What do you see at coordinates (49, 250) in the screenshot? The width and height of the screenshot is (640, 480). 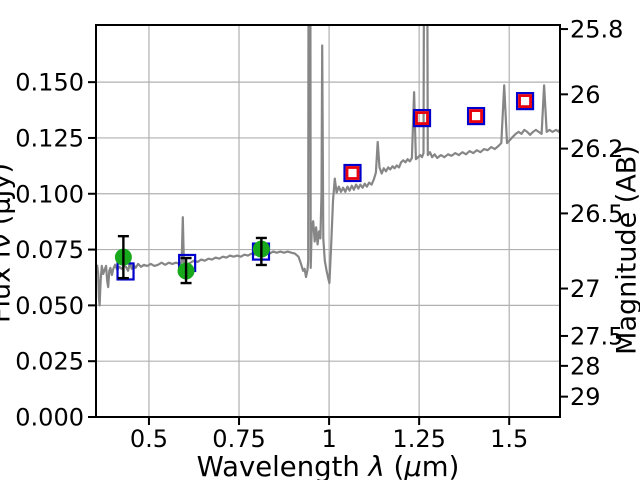 I see `y-tick-label-left: 0.075` at bounding box center [49, 250].